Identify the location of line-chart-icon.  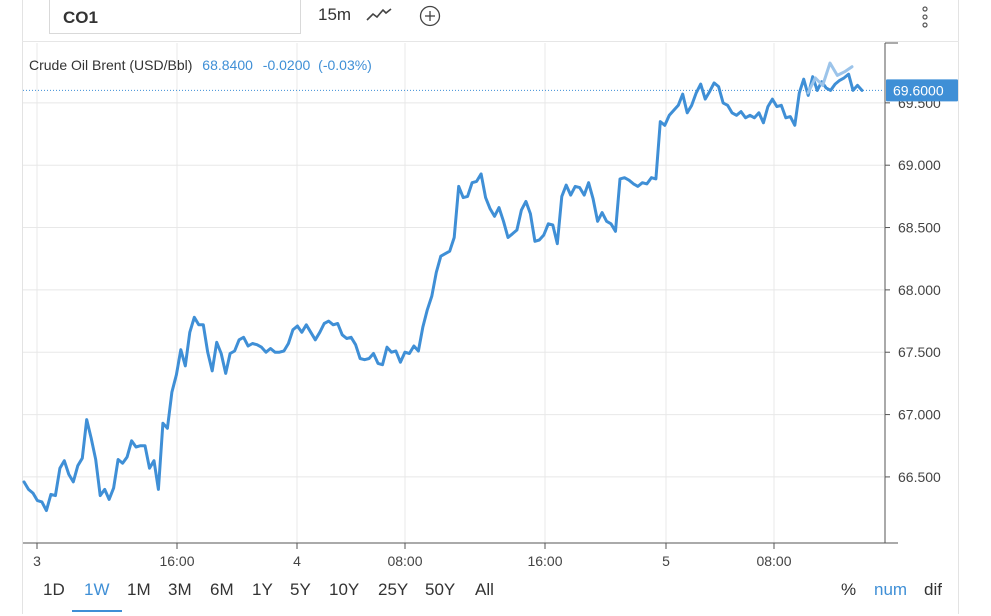
(379, 15).